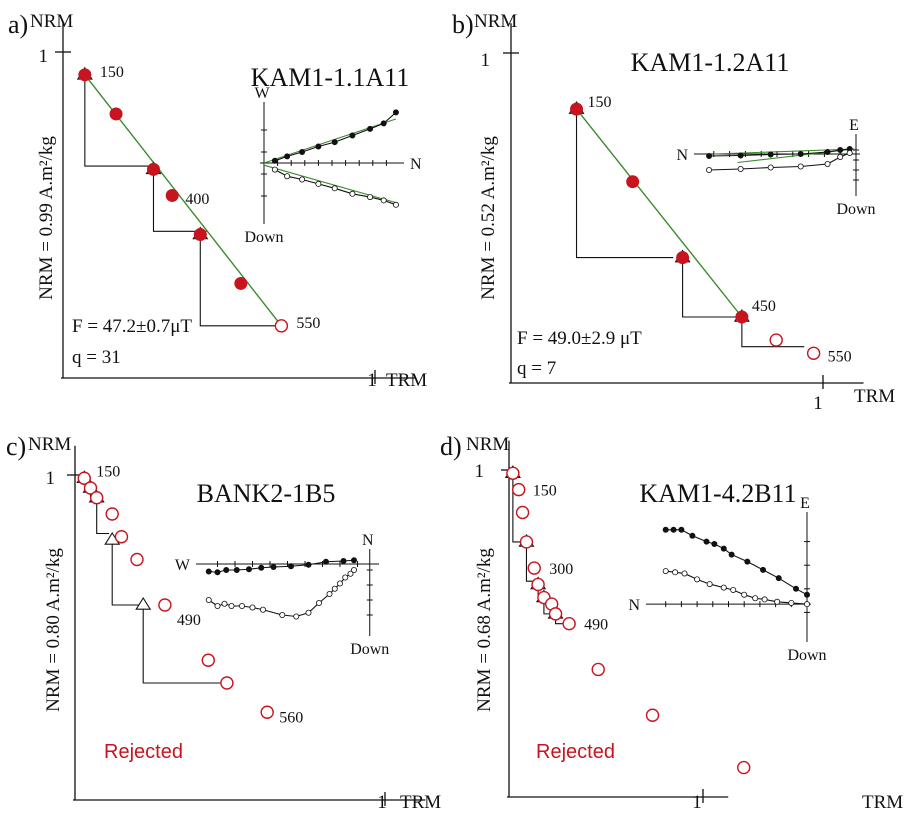 This screenshot has height=819, width=920. I want to click on temperature-label: 490, so click(596, 625).